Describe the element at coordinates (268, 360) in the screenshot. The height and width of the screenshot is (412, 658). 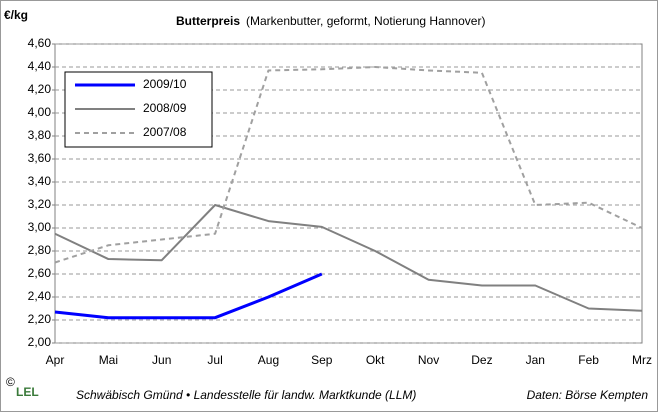
I see `x-tick-label: Aug` at that location.